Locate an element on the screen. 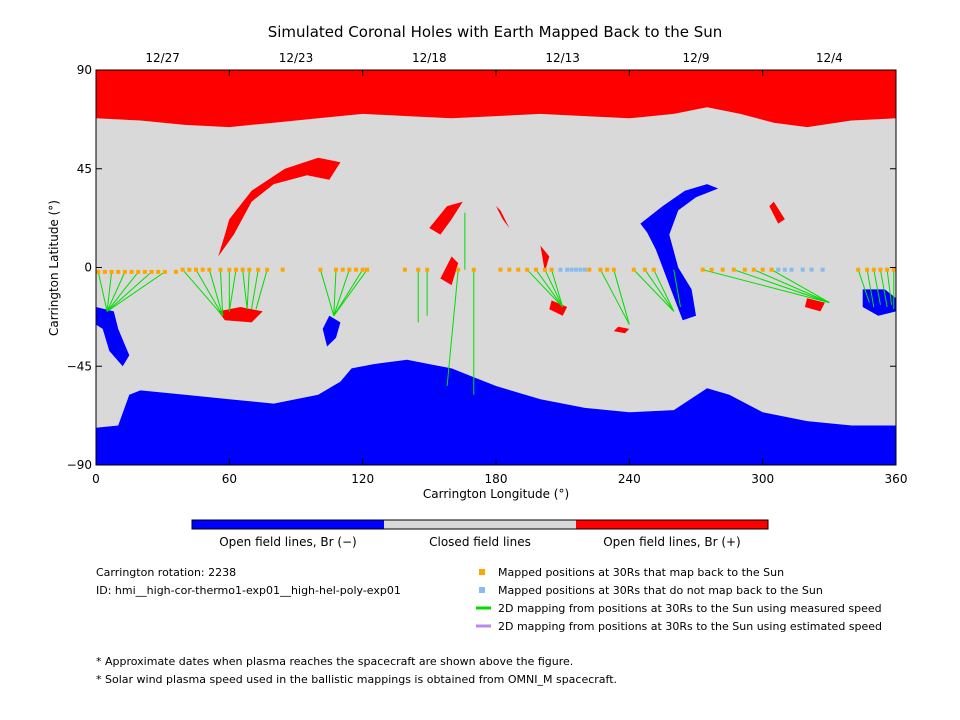 The width and height of the screenshot is (960, 720). colorbar-closed is located at coordinates (480, 524).